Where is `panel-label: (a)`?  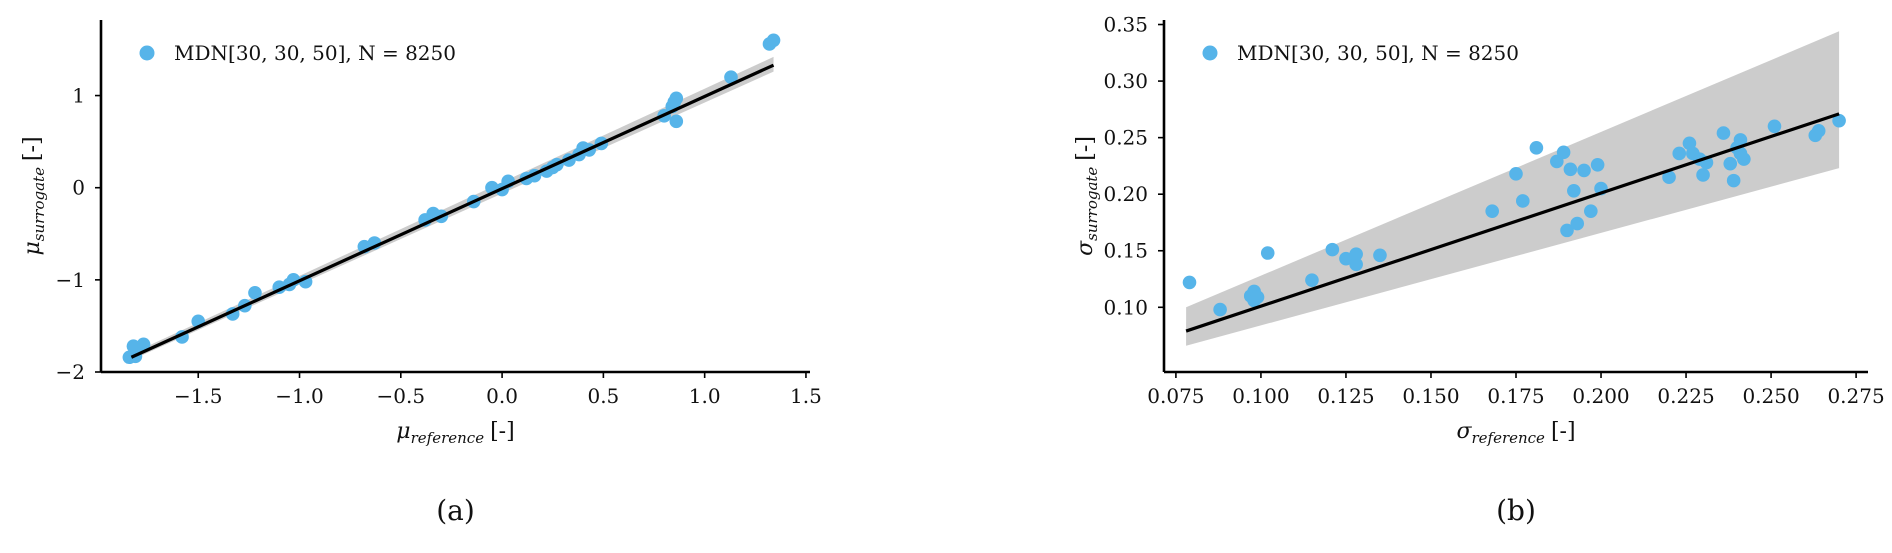 panel-label: (a) is located at coordinates (455, 510).